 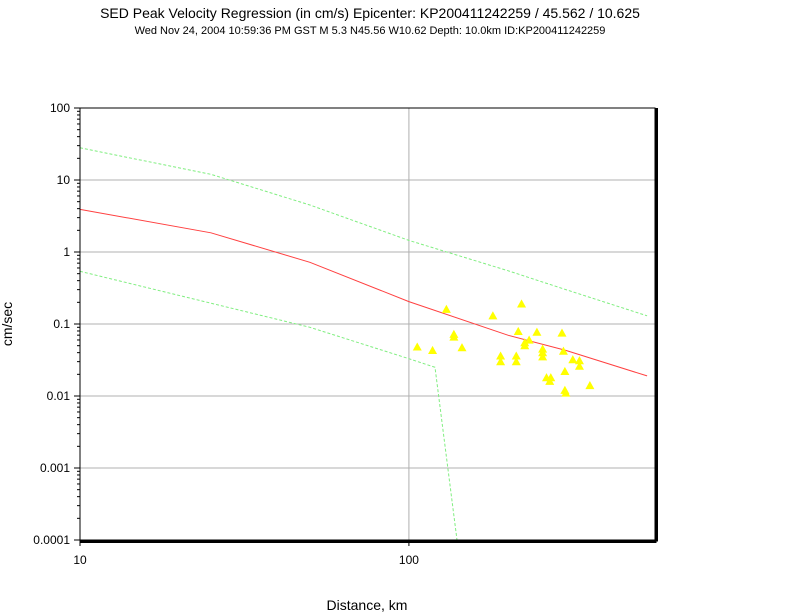 What do you see at coordinates (60, 108) in the screenshot?
I see `y-tick-label: 100` at bounding box center [60, 108].